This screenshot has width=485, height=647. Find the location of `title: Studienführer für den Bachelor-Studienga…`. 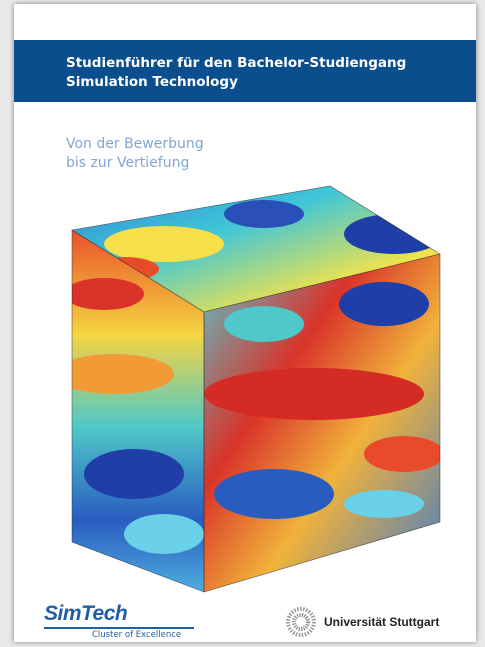

title: Studienführer für den Bachelor-Studienga… is located at coordinates (236, 73).